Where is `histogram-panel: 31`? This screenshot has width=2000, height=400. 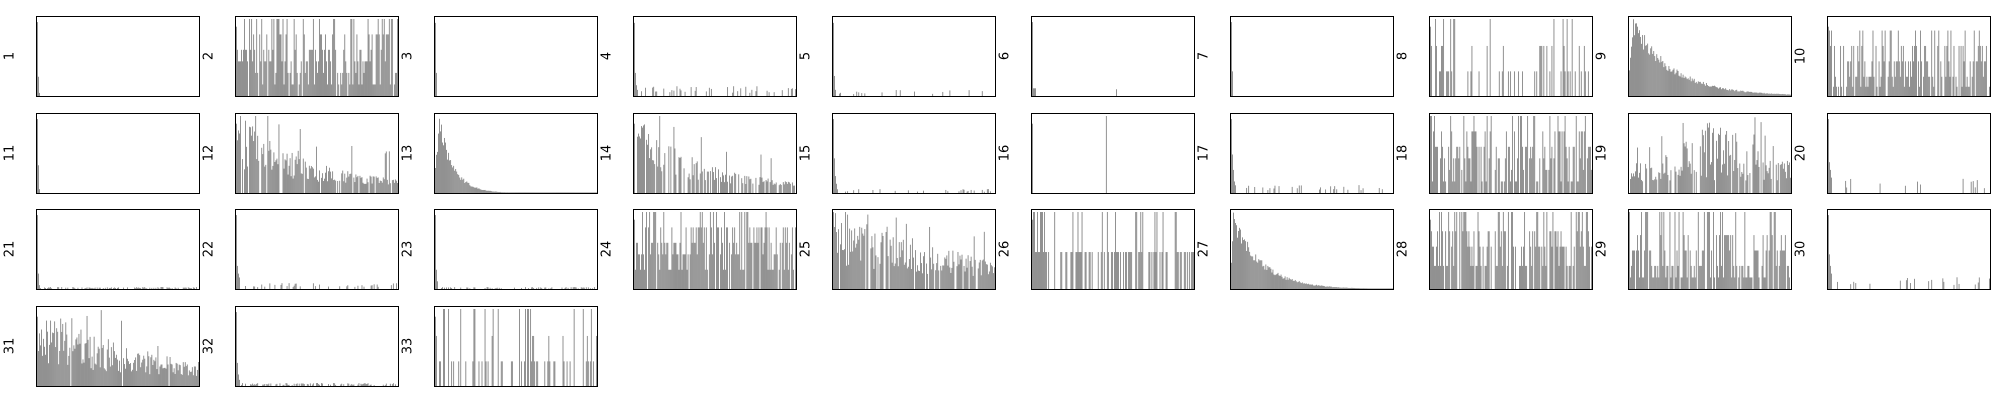
histogram-panel: 31 is located at coordinates (102, 340).